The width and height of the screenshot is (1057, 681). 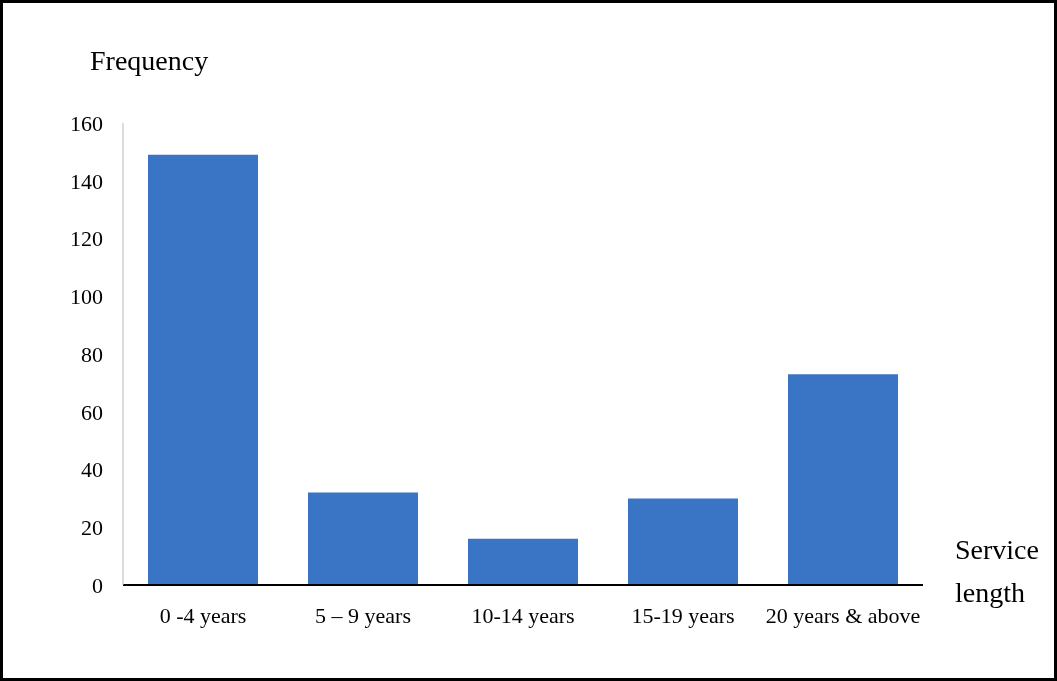 What do you see at coordinates (149, 61) in the screenshot?
I see `y-axis-title: Frequency` at bounding box center [149, 61].